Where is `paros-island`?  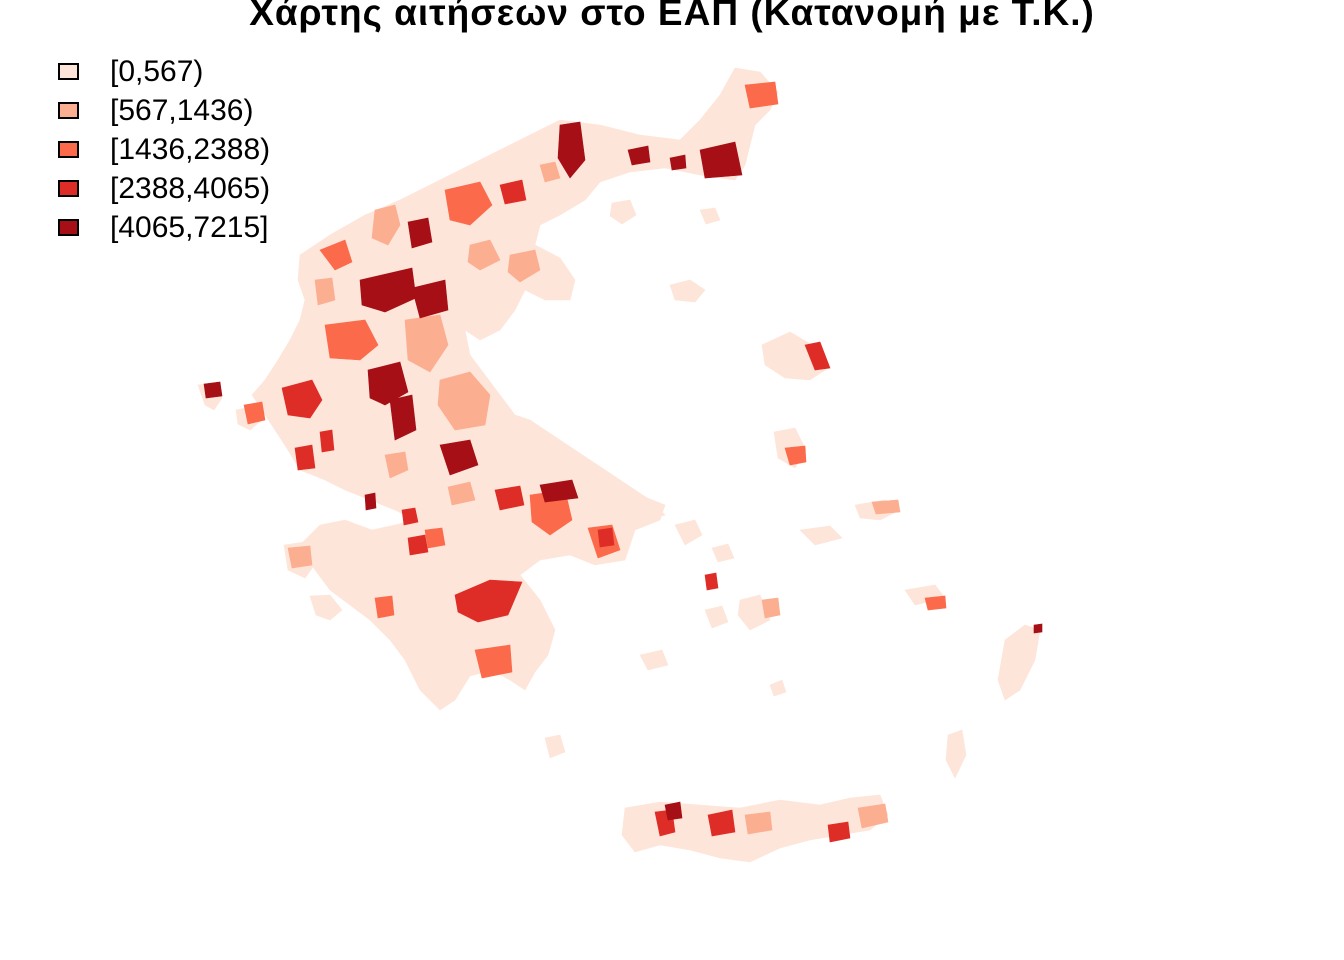
paros-island is located at coordinates (716, 617).